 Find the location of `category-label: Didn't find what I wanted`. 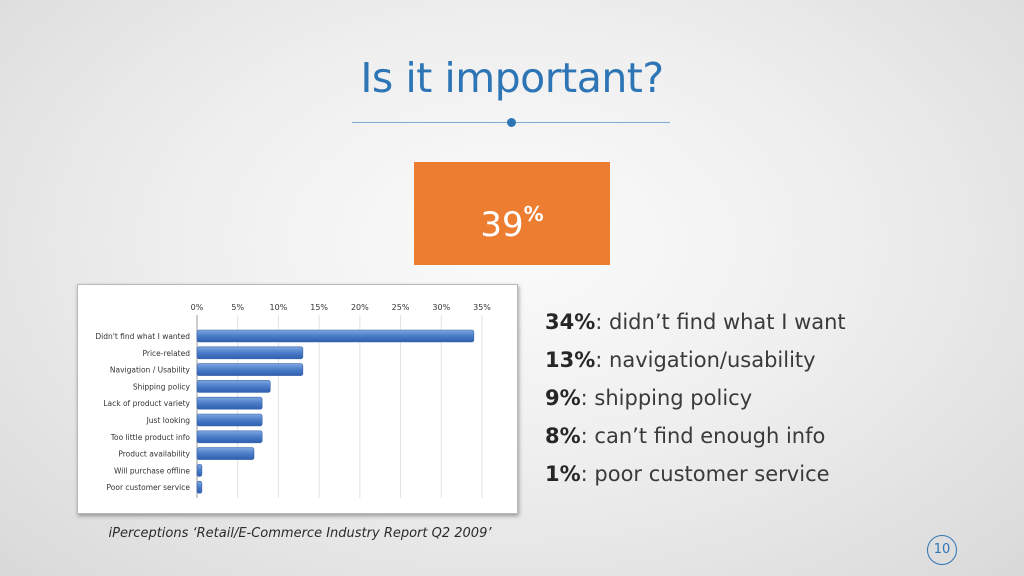

category-label: Didn't find what I wanted is located at coordinates (142, 336).